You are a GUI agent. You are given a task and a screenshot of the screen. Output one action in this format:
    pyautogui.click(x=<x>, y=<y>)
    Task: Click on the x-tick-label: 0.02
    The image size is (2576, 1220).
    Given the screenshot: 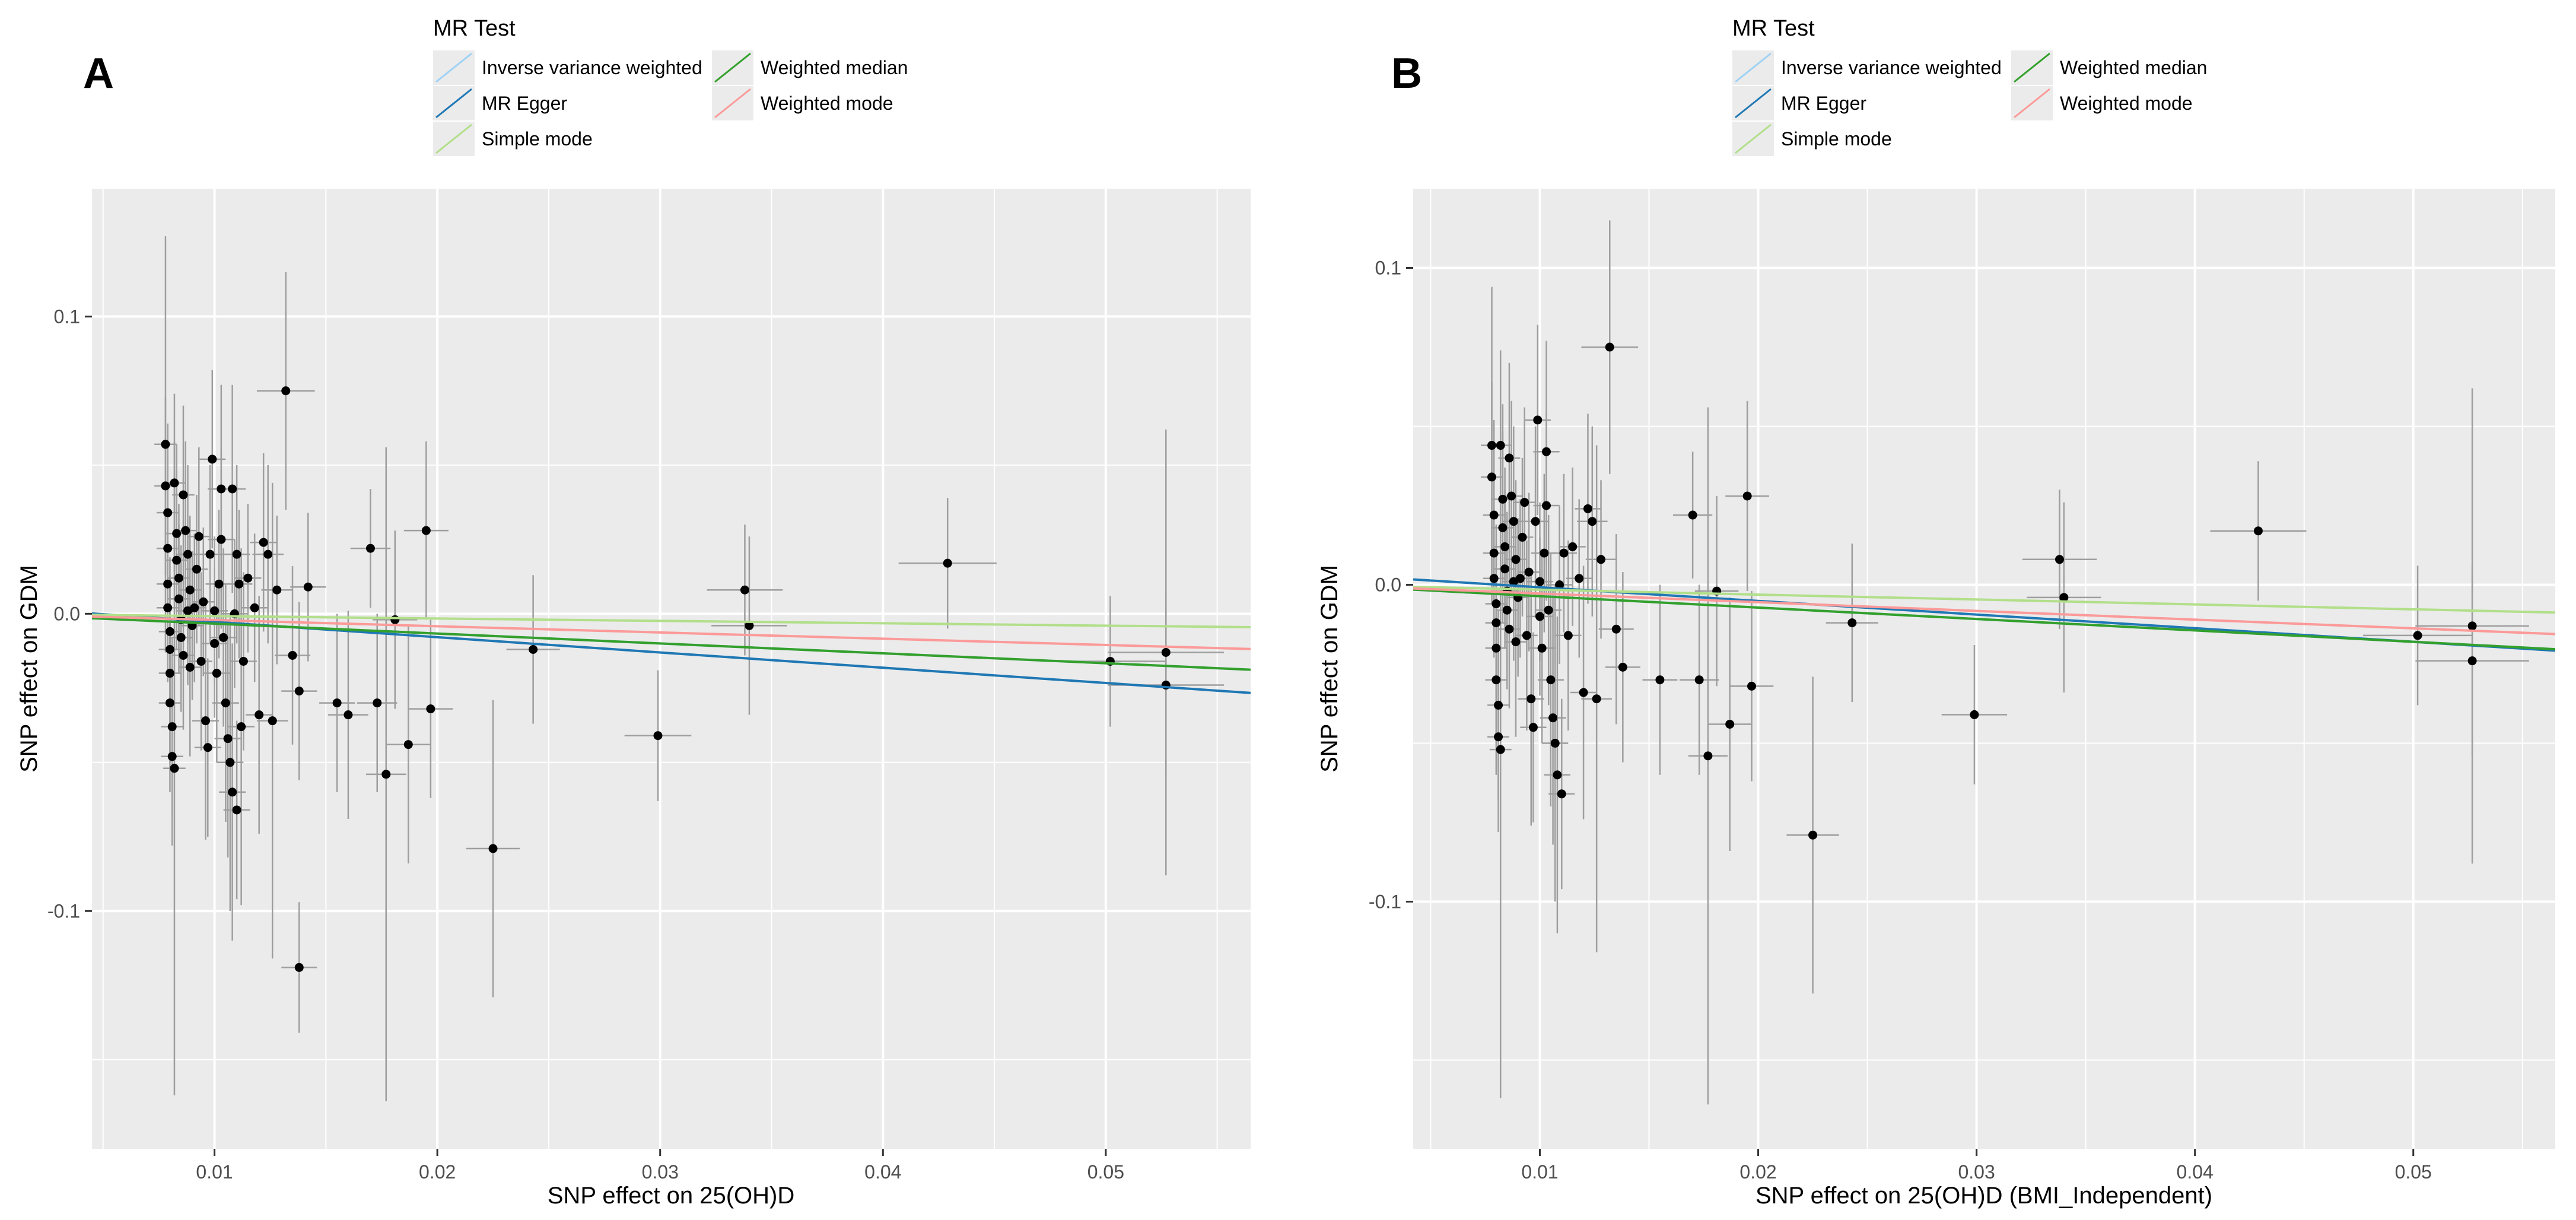 What is the action you would take?
    pyautogui.click(x=1757, y=1172)
    